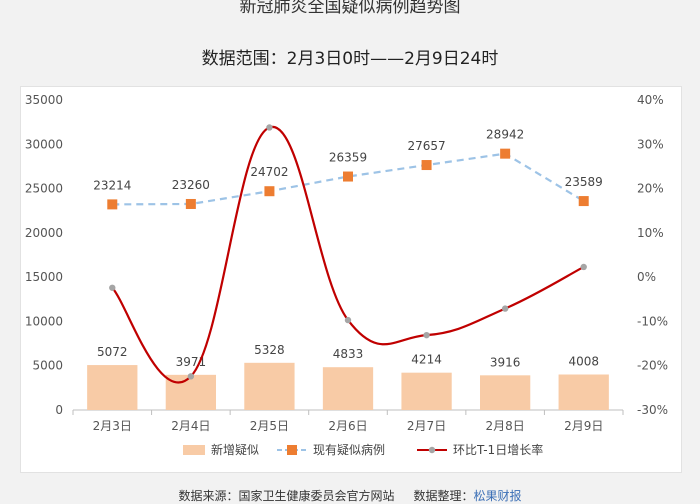 Image resolution: width=700 pixels, height=504 pixels. I want to click on y-left-tick-label: 30000, so click(44, 144).